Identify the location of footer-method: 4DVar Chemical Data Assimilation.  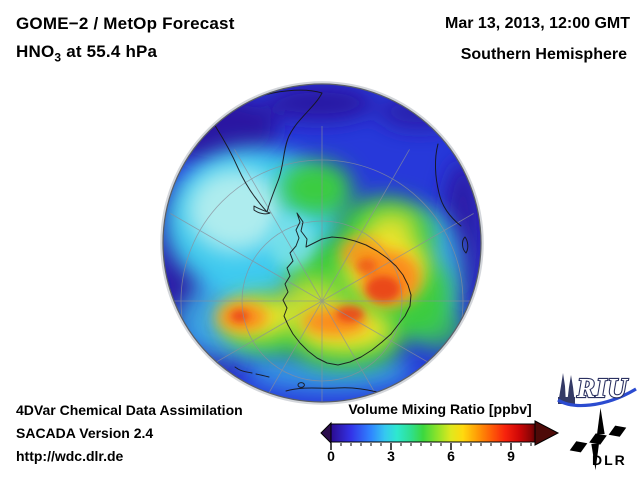
(129, 410).